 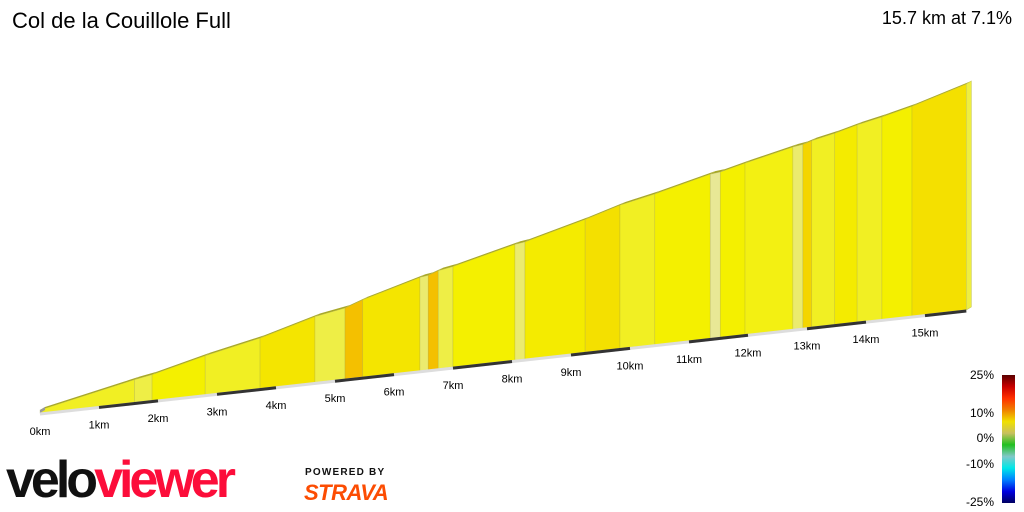 I want to click on powered-by-label: POWERED BY, so click(x=345, y=472).